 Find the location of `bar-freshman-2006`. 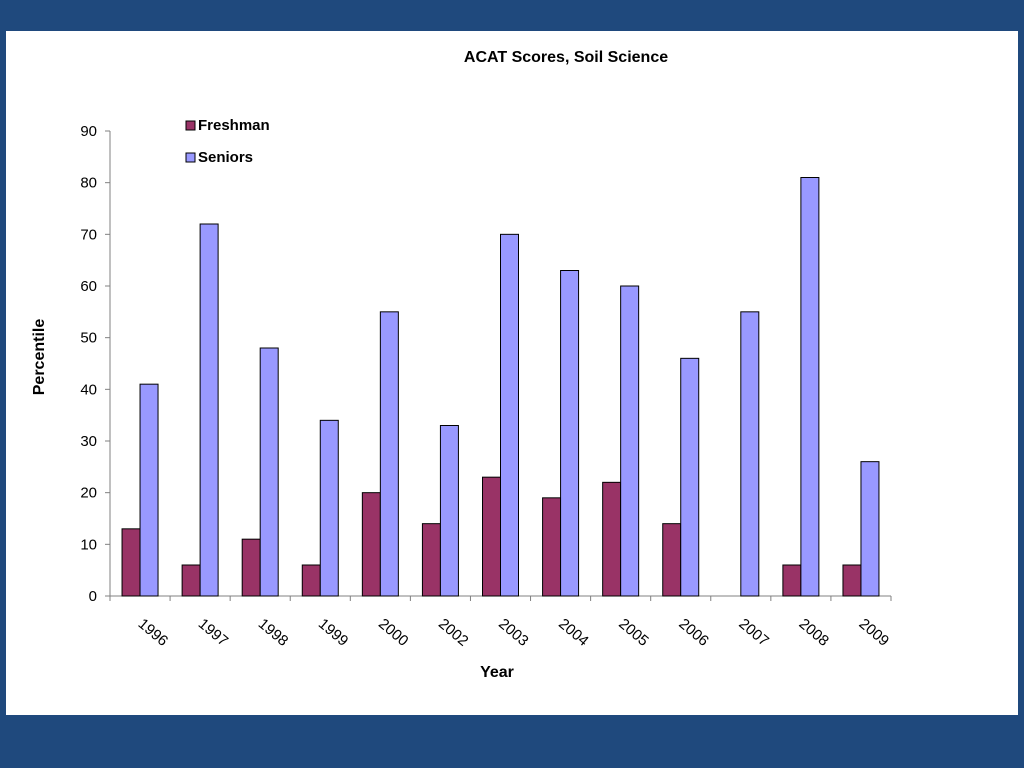

bar-freshman-2006 is located at coordinates (672, 560).